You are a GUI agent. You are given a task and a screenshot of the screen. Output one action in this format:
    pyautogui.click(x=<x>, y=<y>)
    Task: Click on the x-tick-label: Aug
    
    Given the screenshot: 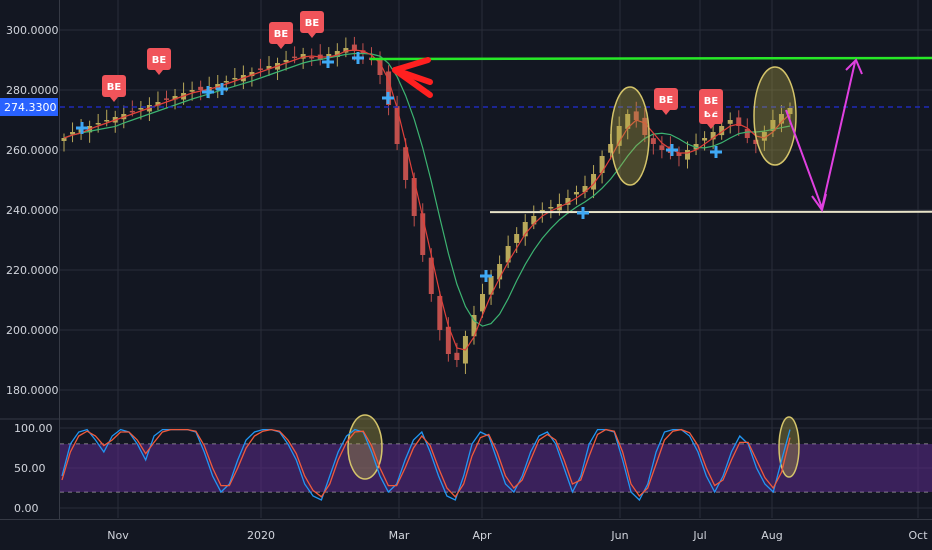 What is the action you would take?
    pyautogui.click(x=771, y=535)
    